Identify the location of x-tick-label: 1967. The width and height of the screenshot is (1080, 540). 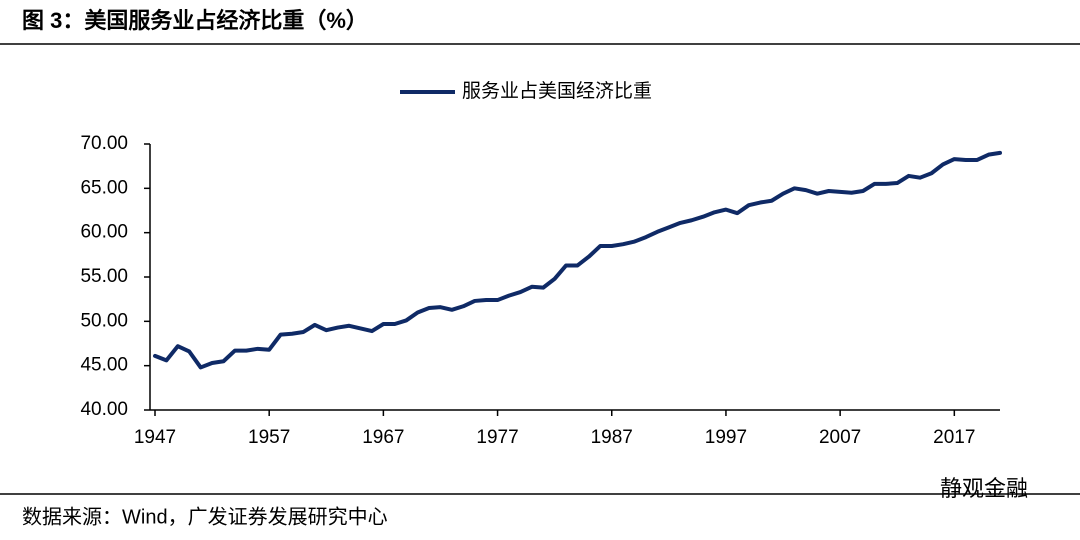
(383, 437).